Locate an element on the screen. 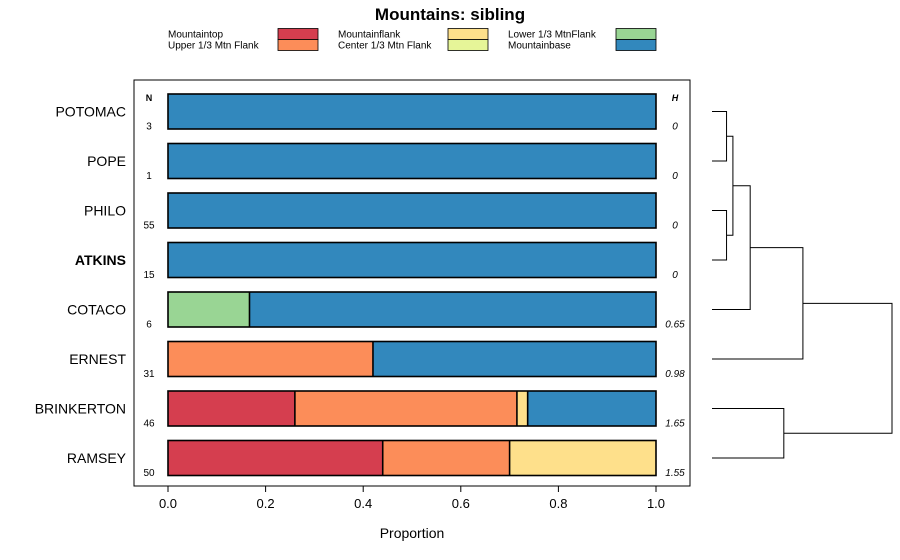 Image resolution: width=900 pixels, height=560 pixels. legend-swatch-mountainbase is located at coordinates (636, 45).